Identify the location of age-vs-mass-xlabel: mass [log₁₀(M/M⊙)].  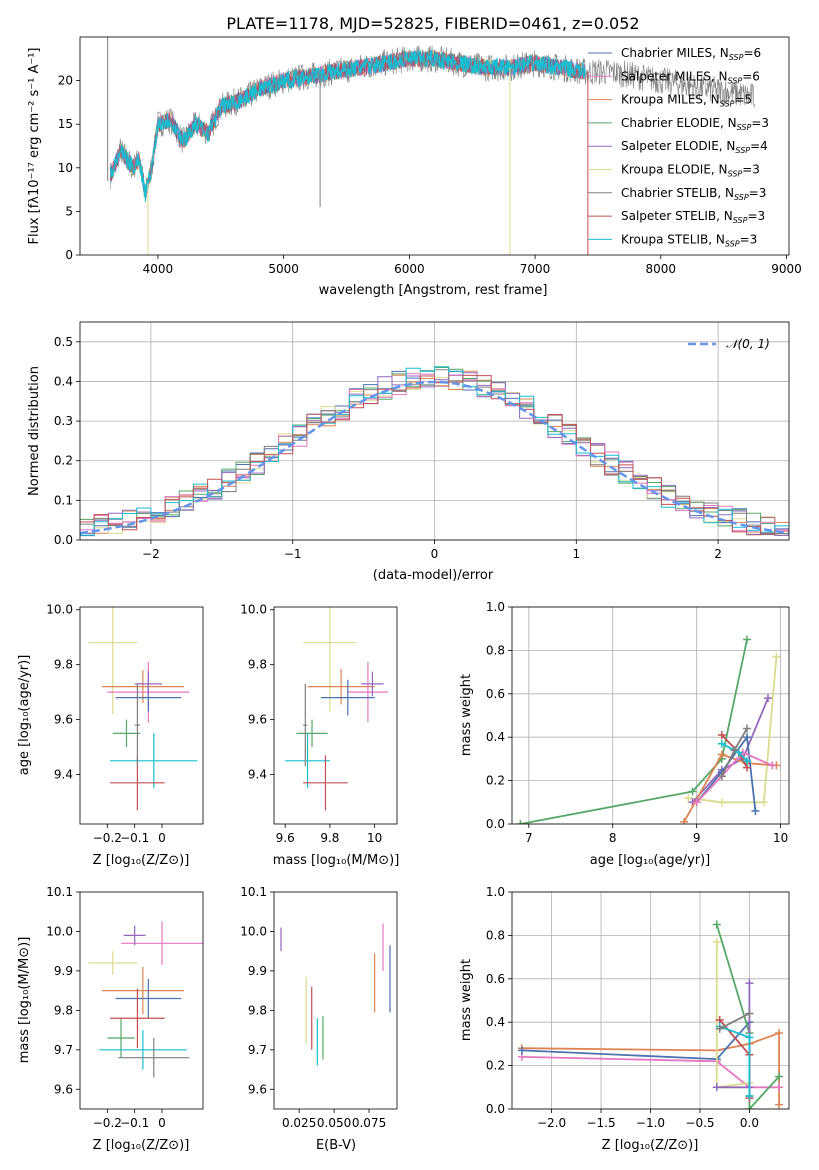
(336, 860).